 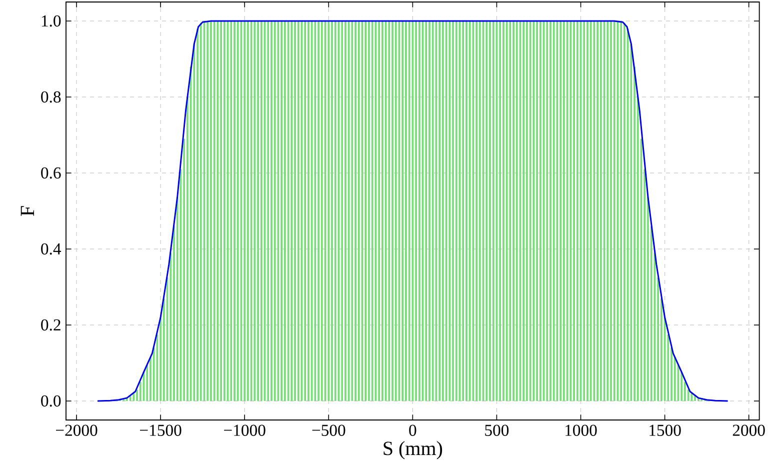 What do you see at coordinates (748, 430) in the screenshot?
I see `x-tick-label: 2000` at bounding box center [748, 430].